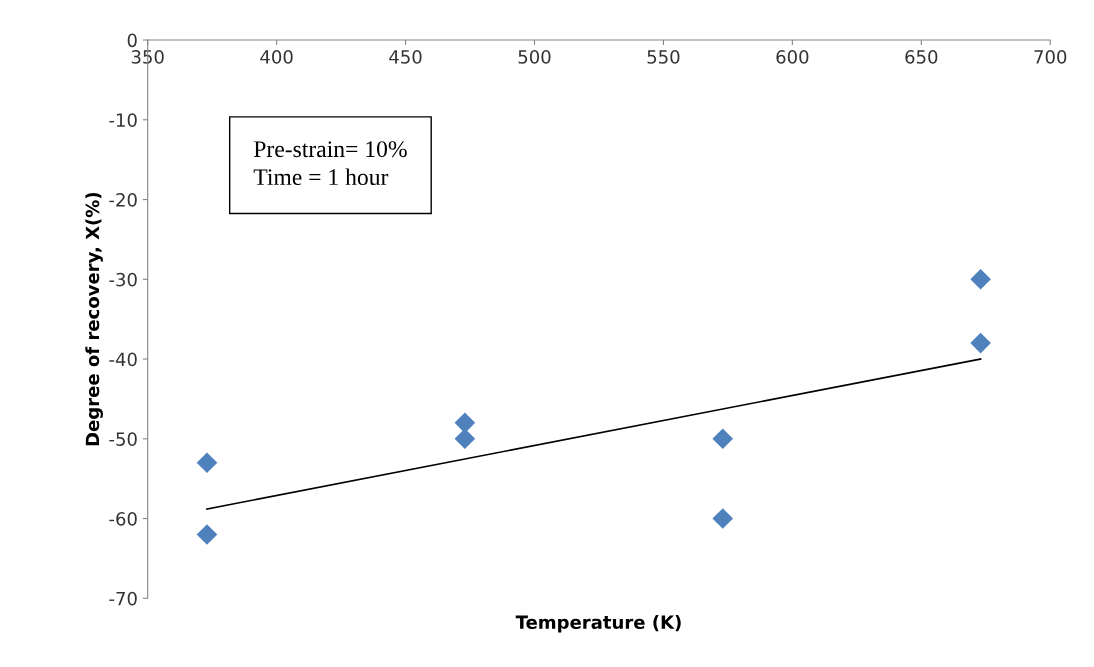 Image resolution: width=1094 pixels, height=667 pixels. What do you see at coordinates (921, 57) in the screenshot?
I see `x-tick-label: 650` at bounding box center [921, 57].